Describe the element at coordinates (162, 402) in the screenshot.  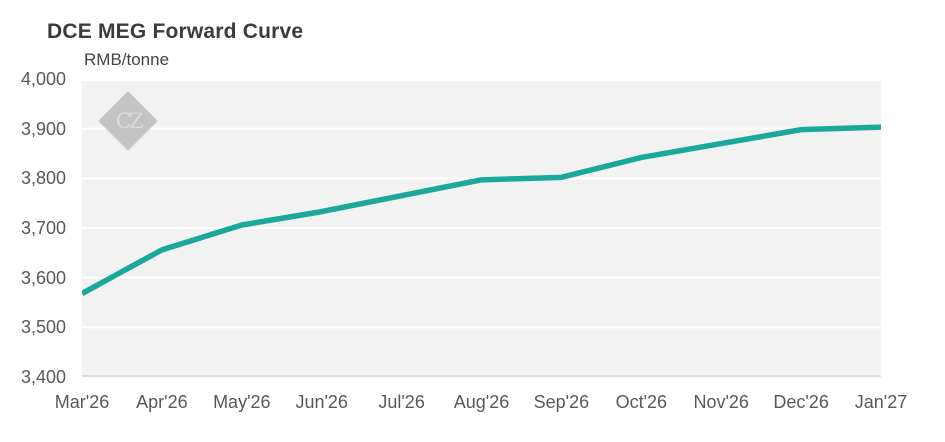
I see `x-tick-label: Apr'26` at that location.